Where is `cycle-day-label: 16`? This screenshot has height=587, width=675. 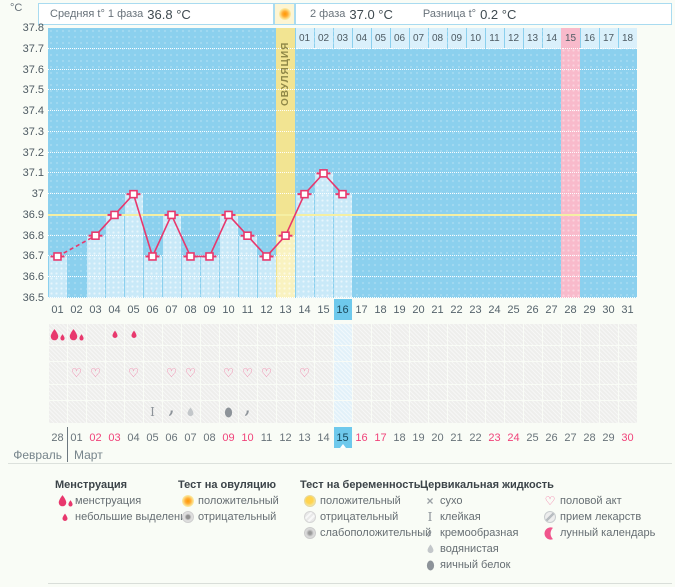
cycle-day-label: 16 is located at coordinates (342, 309).